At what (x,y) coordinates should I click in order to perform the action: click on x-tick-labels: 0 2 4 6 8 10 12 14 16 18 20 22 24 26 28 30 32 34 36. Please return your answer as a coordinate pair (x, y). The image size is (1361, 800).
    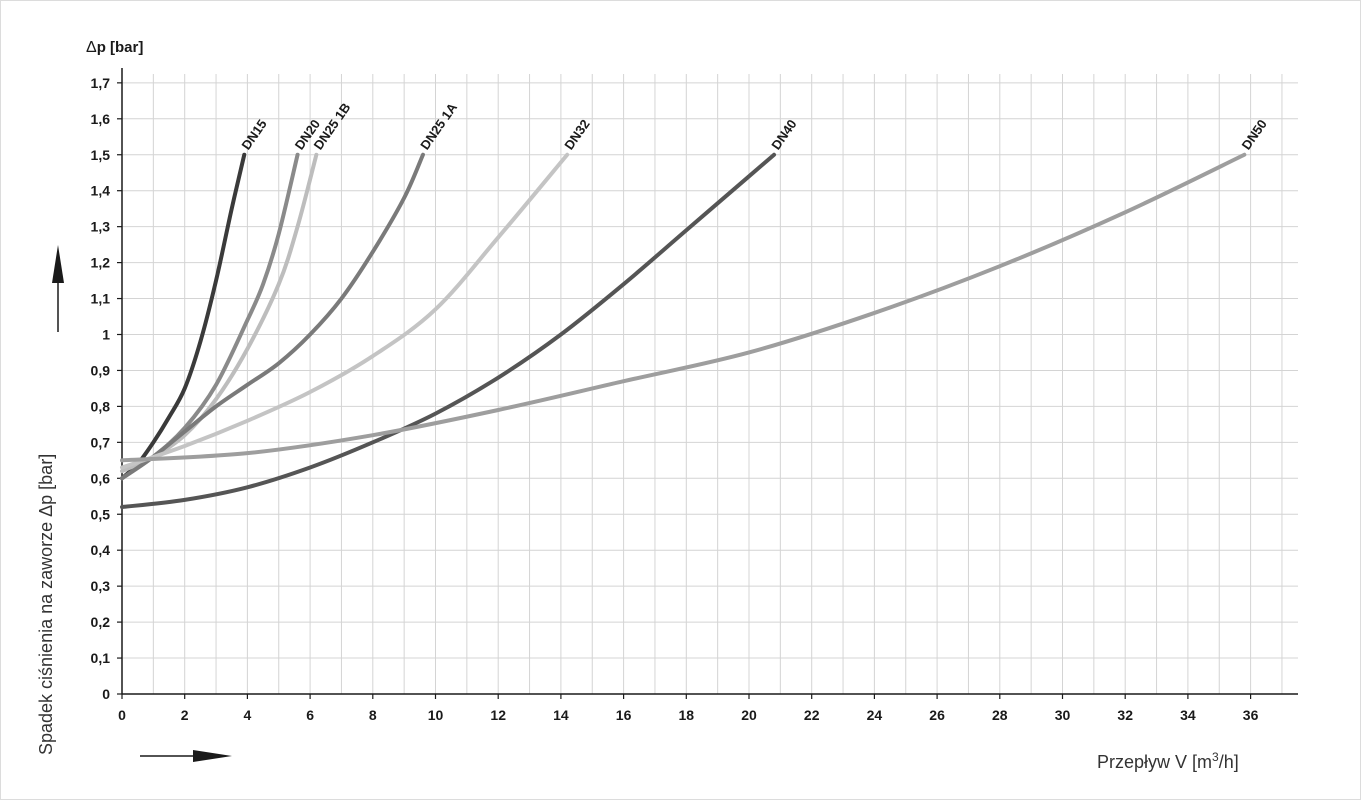
    Looking at the image, I should click on (688, 715).